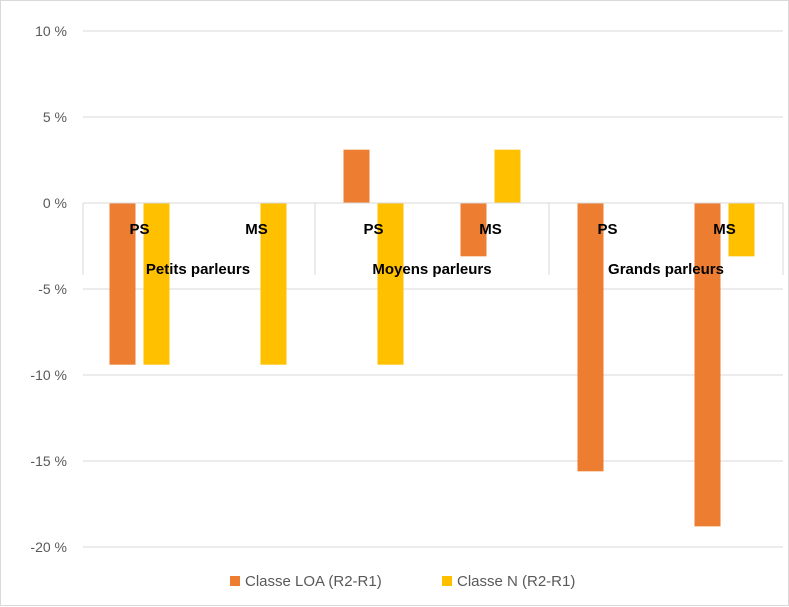  What do you see at coordinates (516, 581) in the screenshot?
I see `legend-label: Classe N (R2-R1)` at bounding box center [516, 581].